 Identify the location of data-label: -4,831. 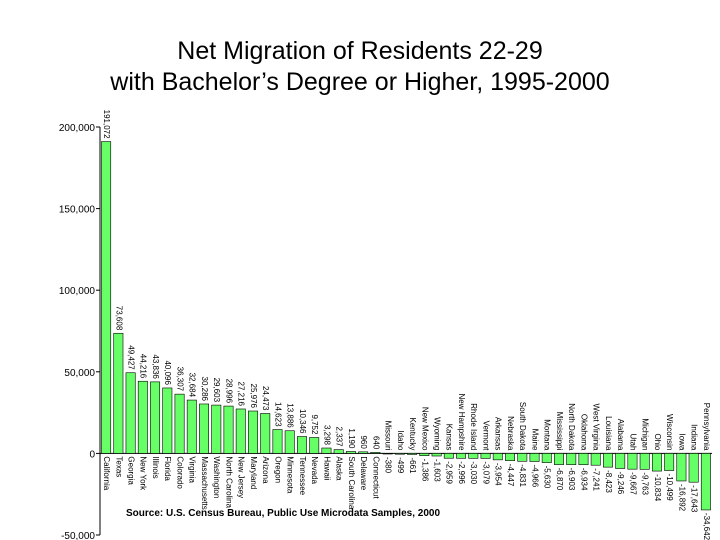
(522, 475).